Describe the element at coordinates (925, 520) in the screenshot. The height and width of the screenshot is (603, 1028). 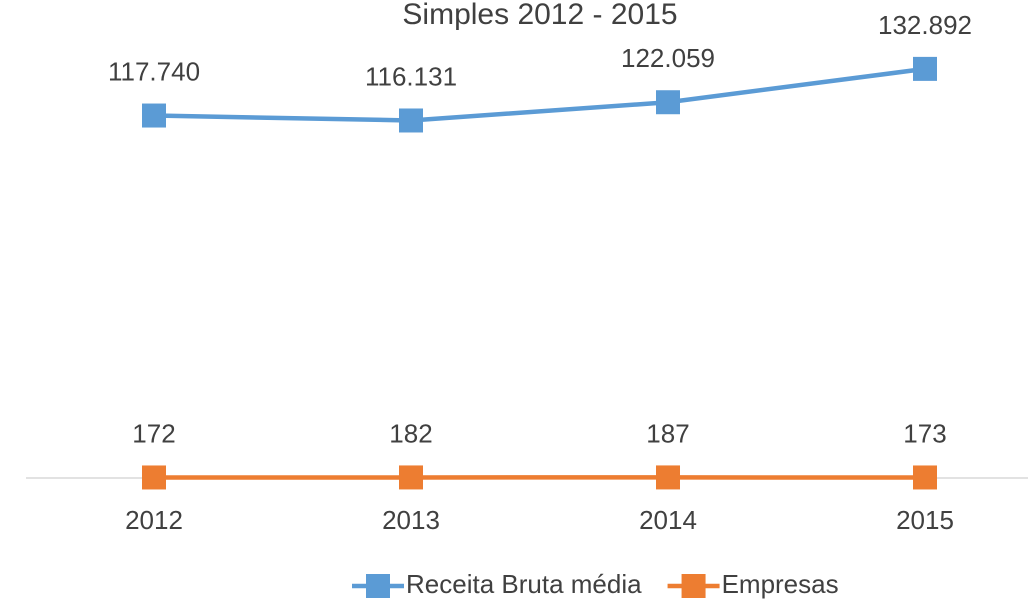
I see `x-tick-label: 2015` at that location.